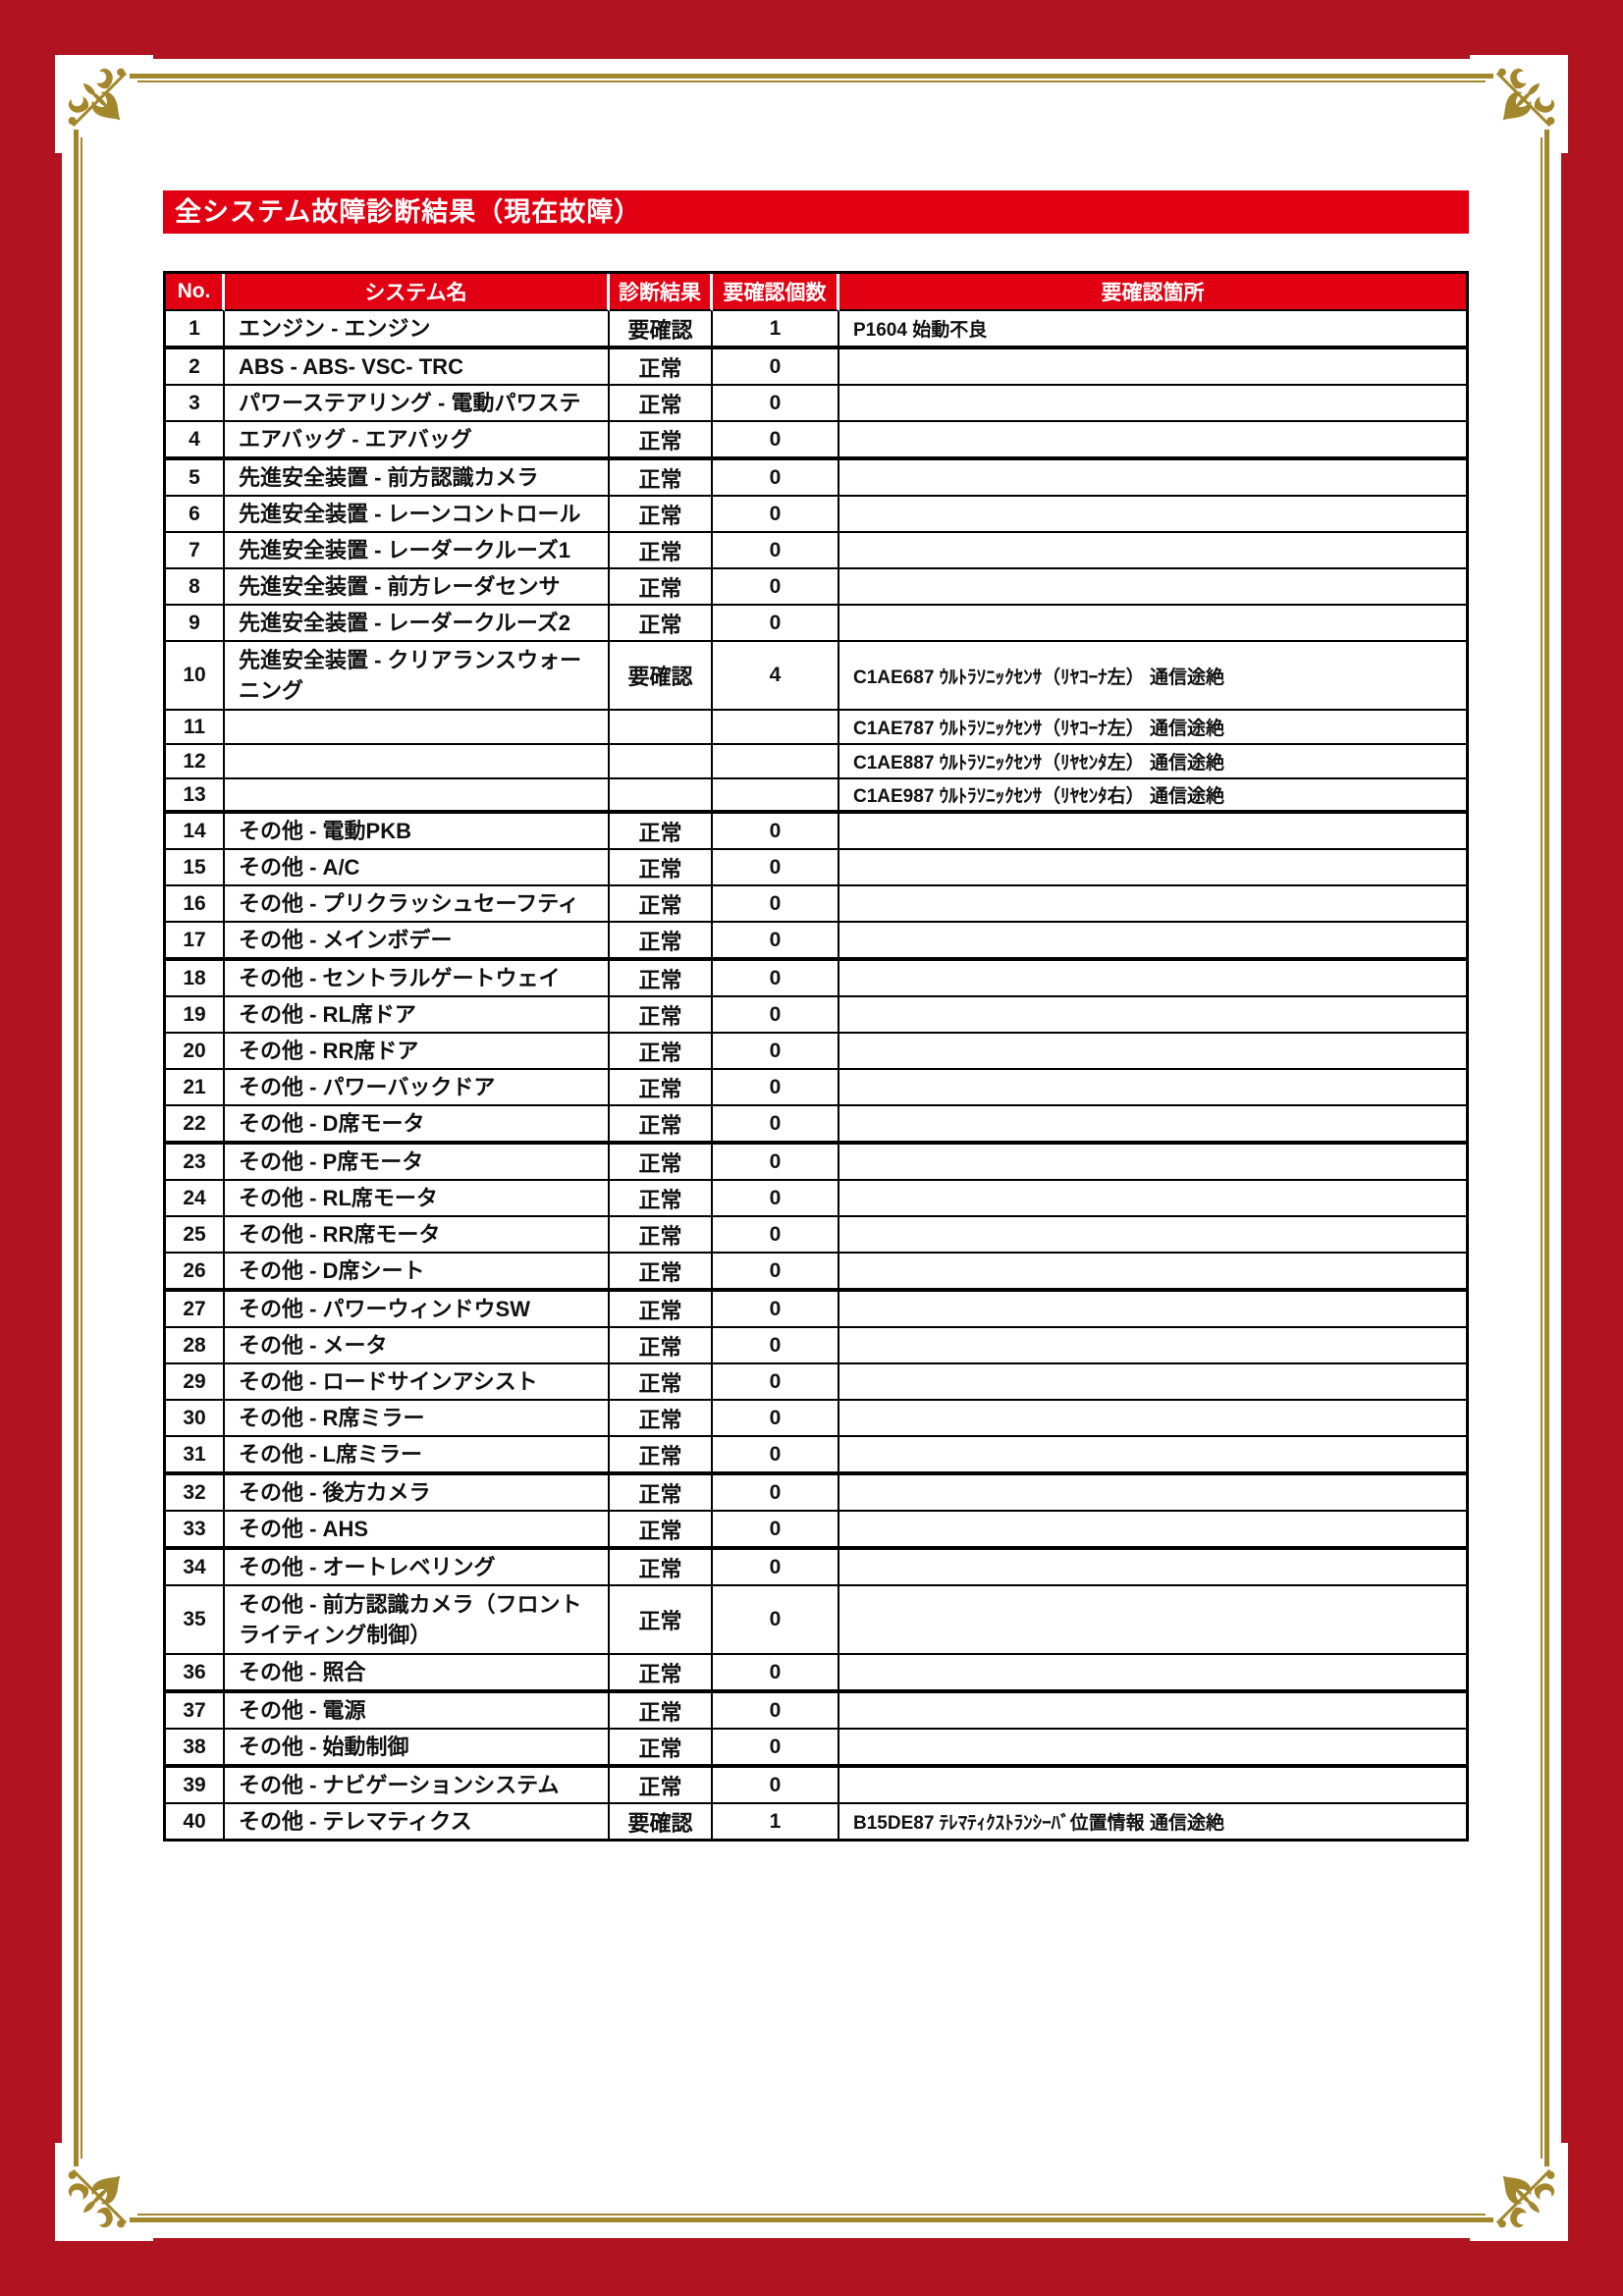 The width and height of the screenshot is (1623, 2296). I want to click on table-row: 4 エアバッグ - エアバッグ 正常 0, so click(816, 441).